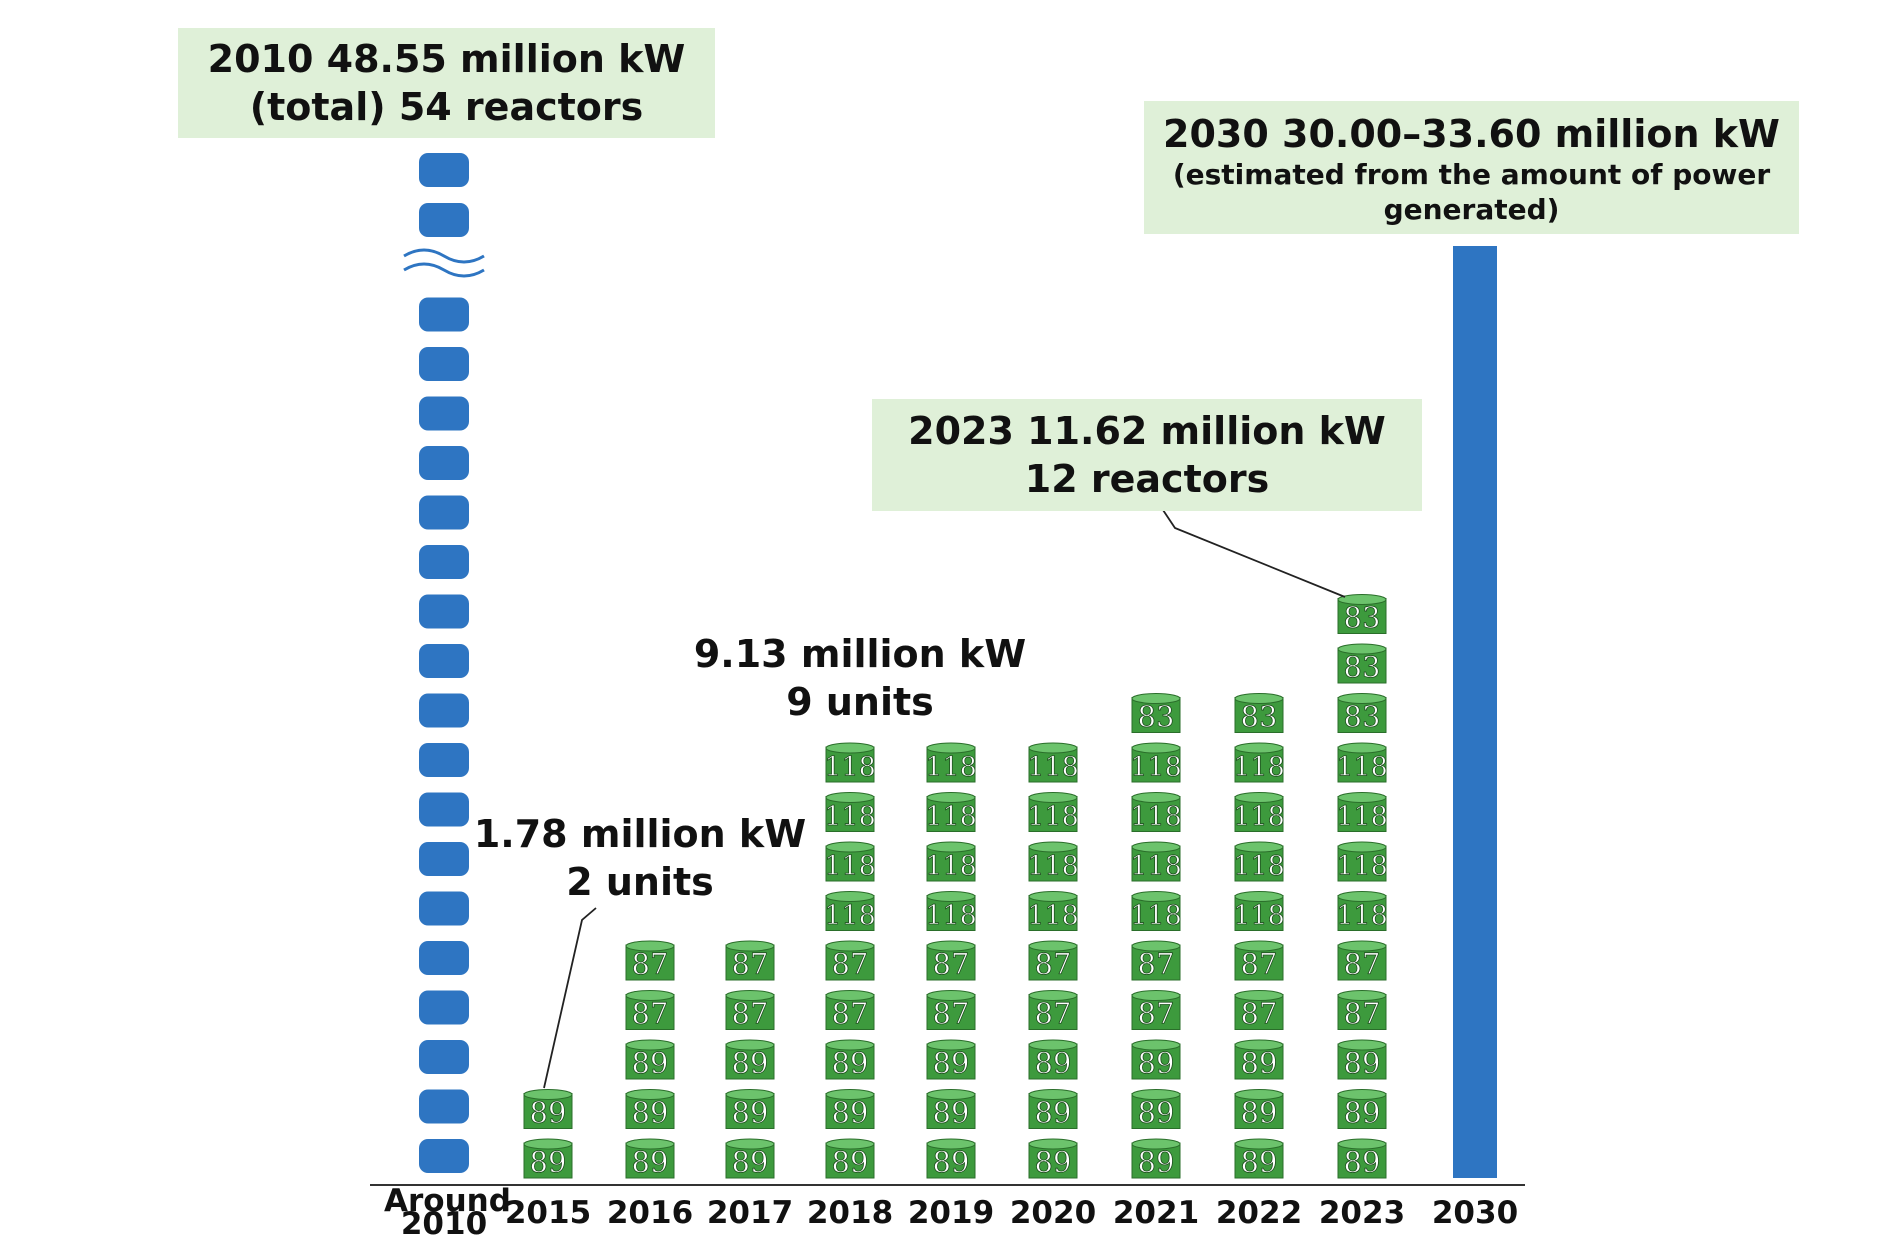 This screenshot has width=1883, height=1249. Describe the element at coordinates (640, 834) in the screenshot. I see `label-2015-line1: 1.78 million kW` at that location.